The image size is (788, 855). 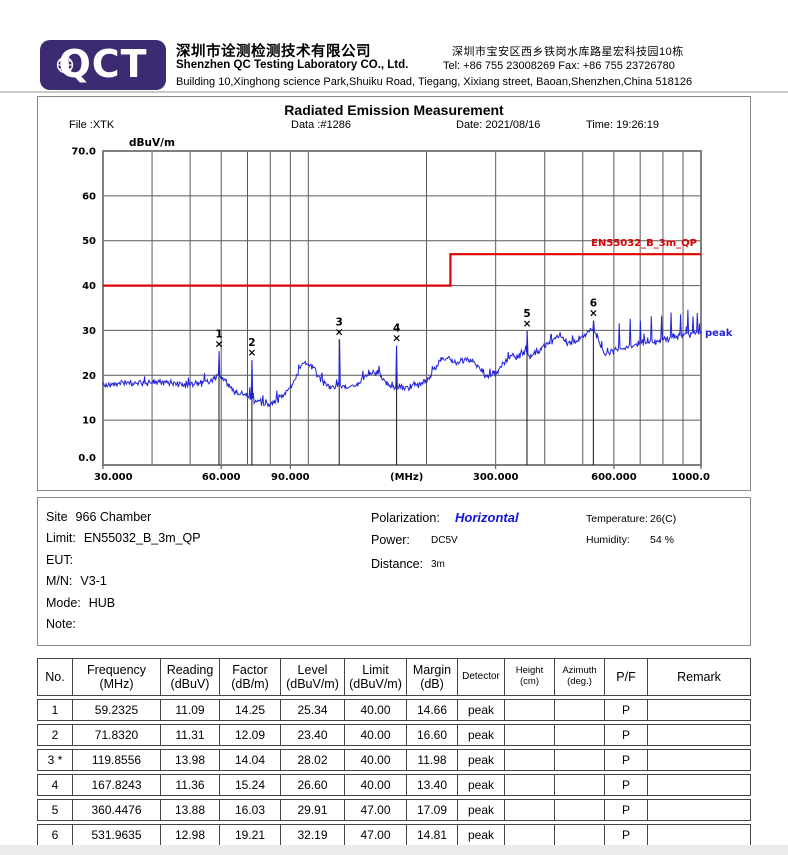 What do you see at coordinates (102, 602) in the screenshot?
I see `mode-value: HUB` at bounding box center [102, 602].